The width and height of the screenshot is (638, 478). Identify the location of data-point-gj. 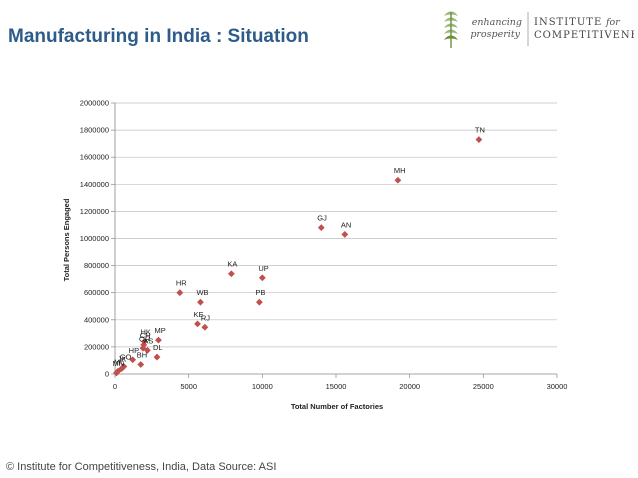
(321, 228).